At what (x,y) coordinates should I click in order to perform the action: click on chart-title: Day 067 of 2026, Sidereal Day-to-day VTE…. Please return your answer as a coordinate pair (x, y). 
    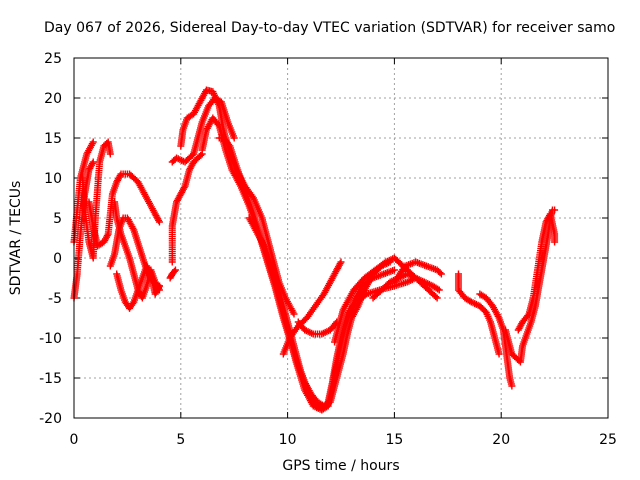
    Looking at the image, I should click on (329, 28).